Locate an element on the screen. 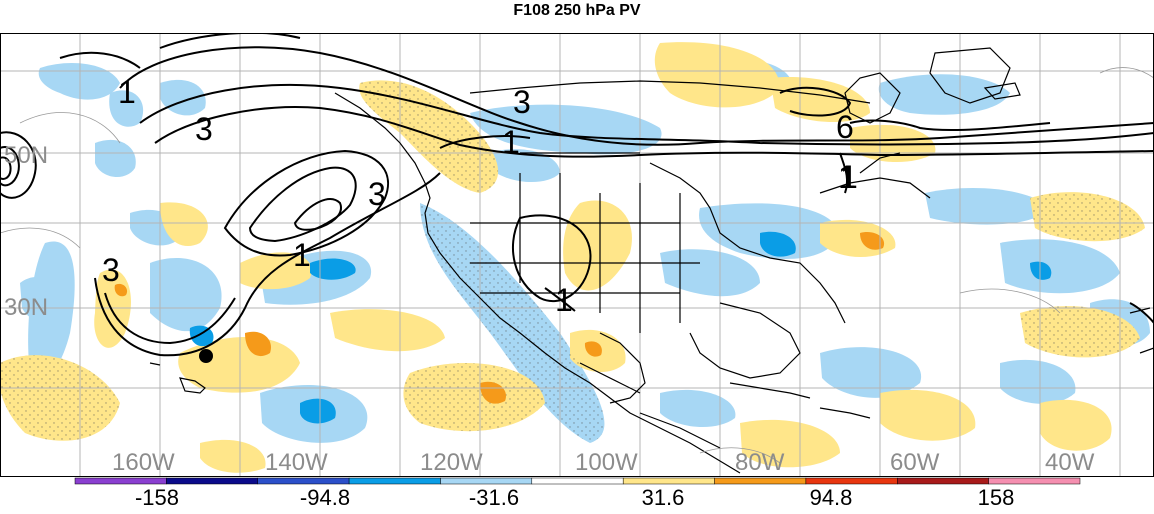  lat-label-30n: 30N is located at coordinates (26, 307).